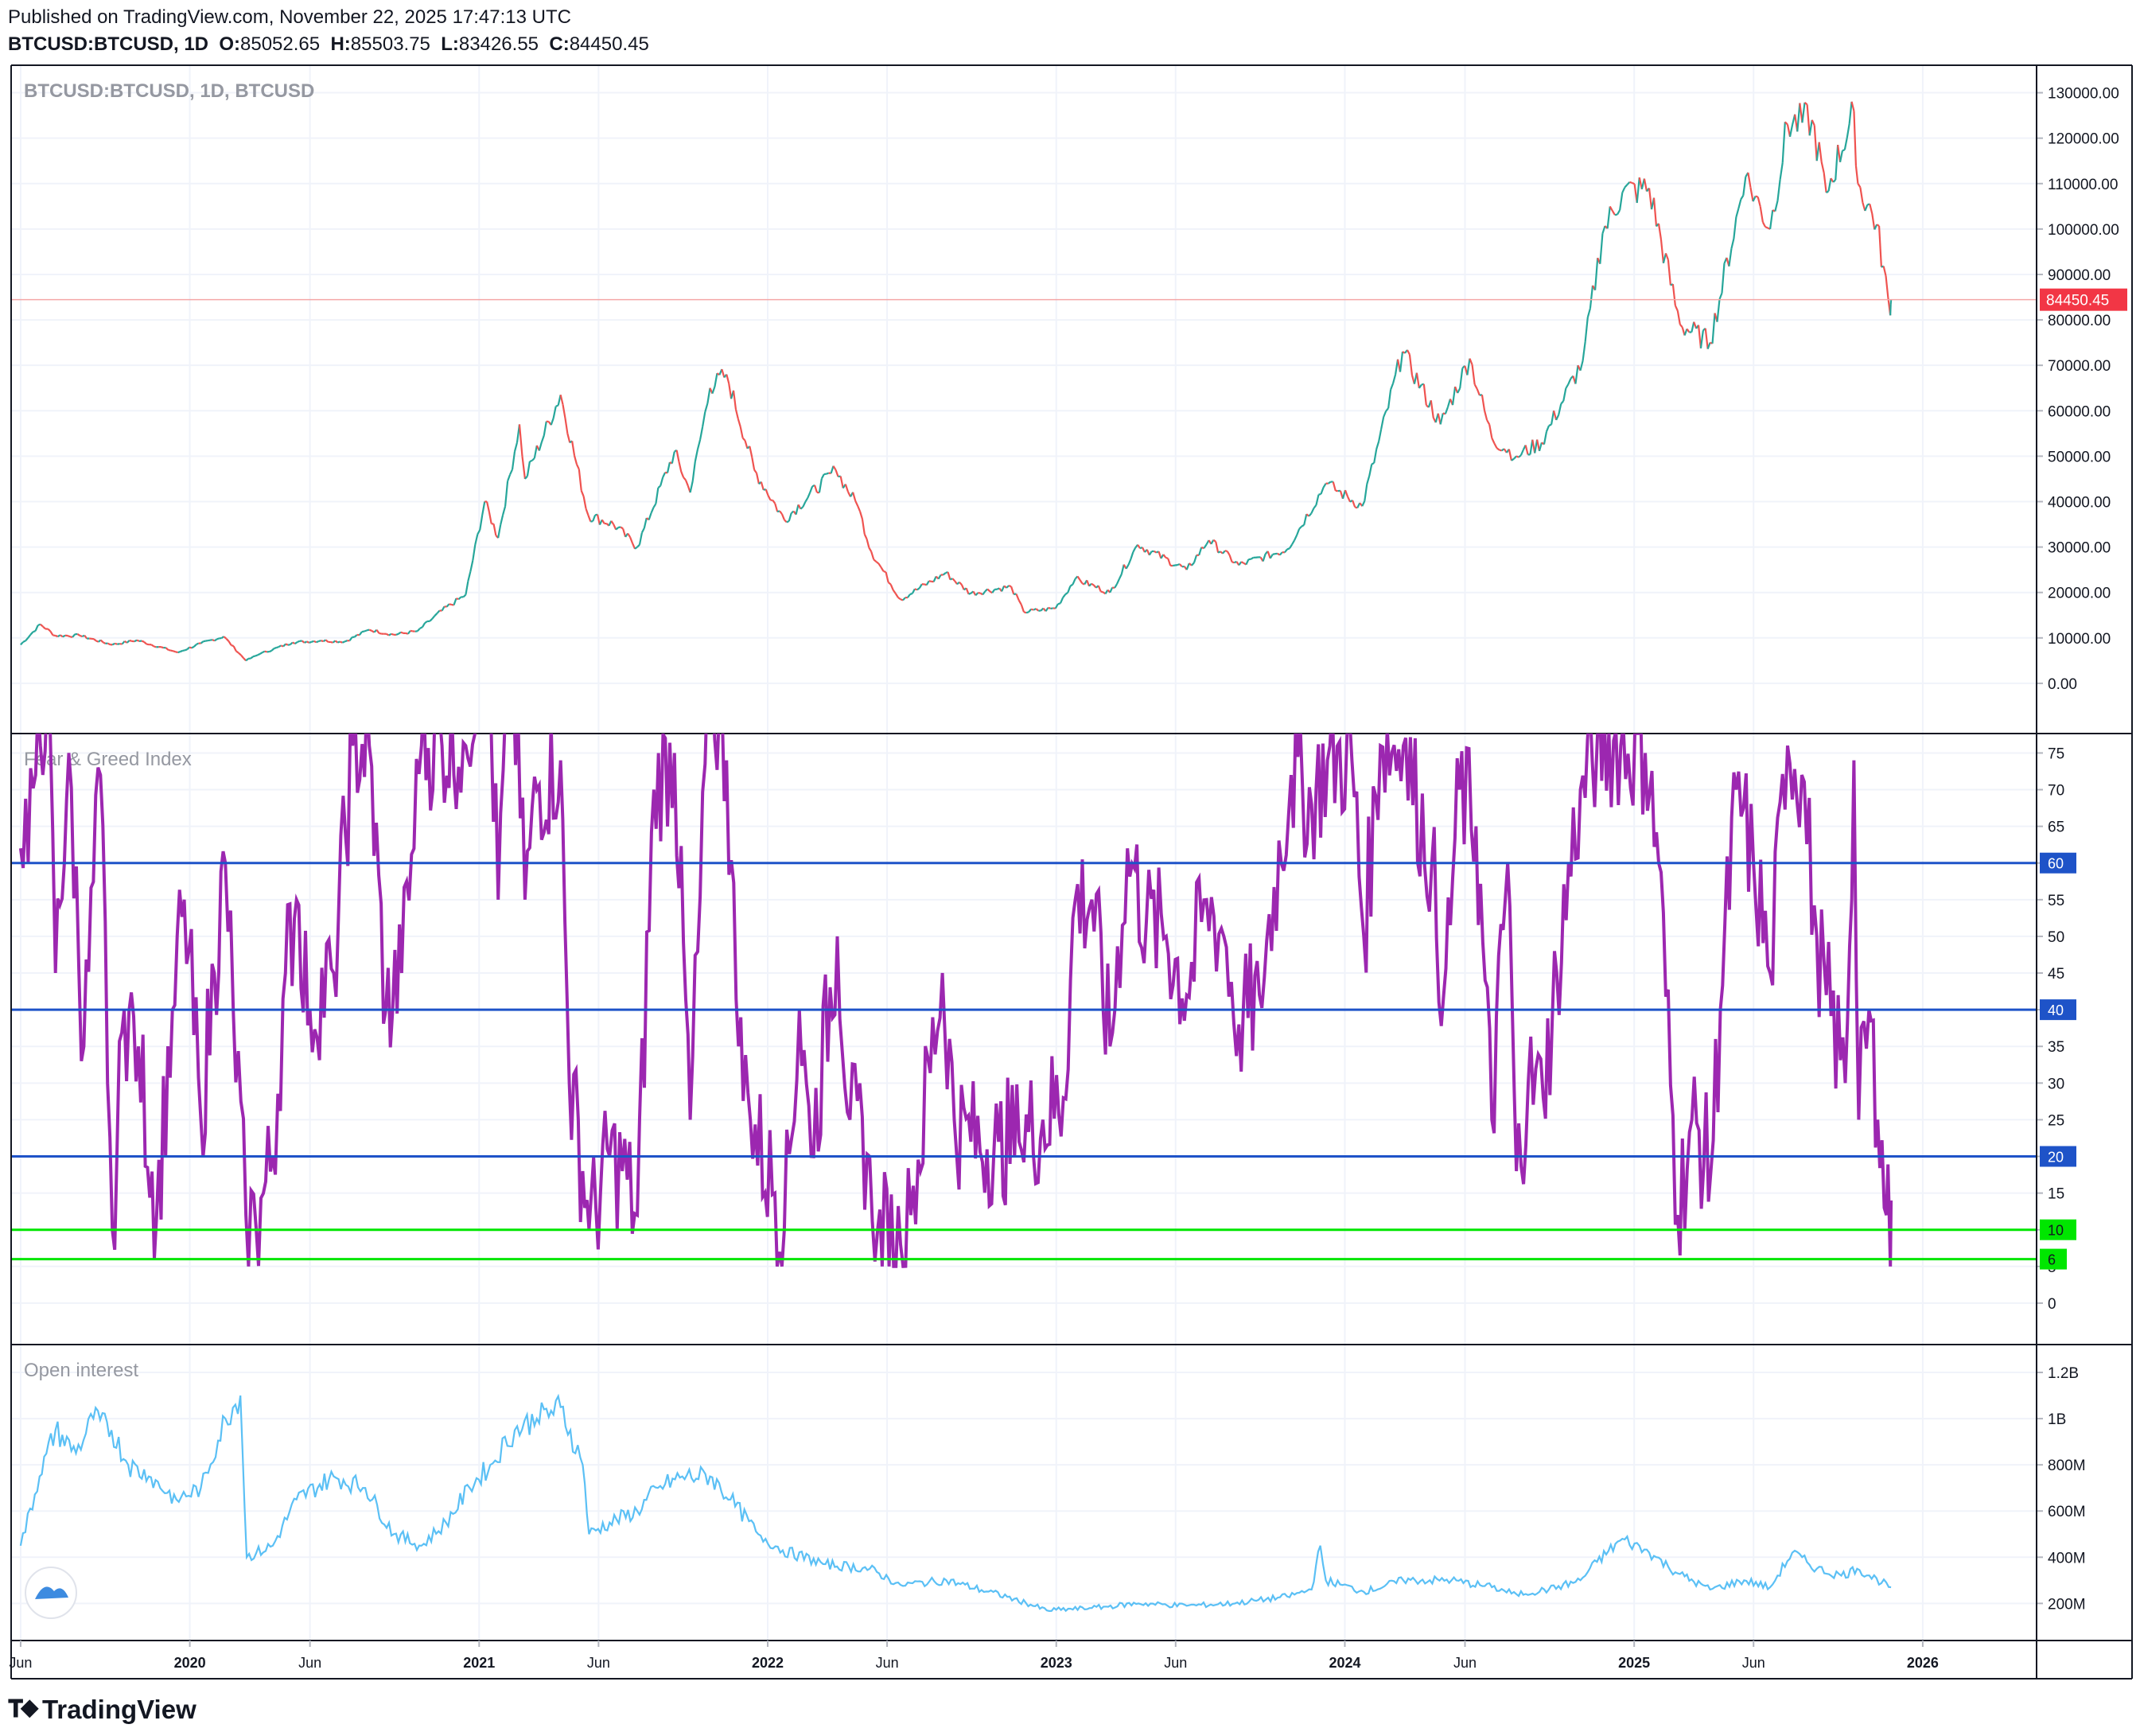 Image resolution: width=2140 pixels, height=1736 pixels. What do you see at coordinates (2056, 1231) in the screenshot?
I see `level-label-10: 10` at bounding box center [2056, 1231].